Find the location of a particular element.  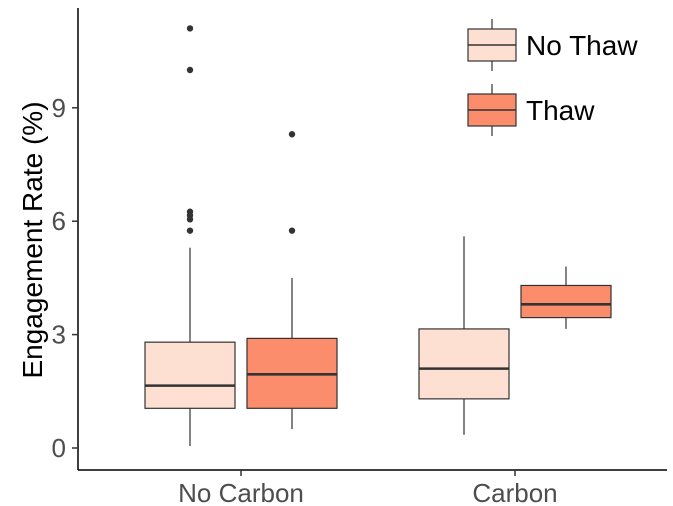

y-tick-label: 6 is located at coordinates (59, 221).